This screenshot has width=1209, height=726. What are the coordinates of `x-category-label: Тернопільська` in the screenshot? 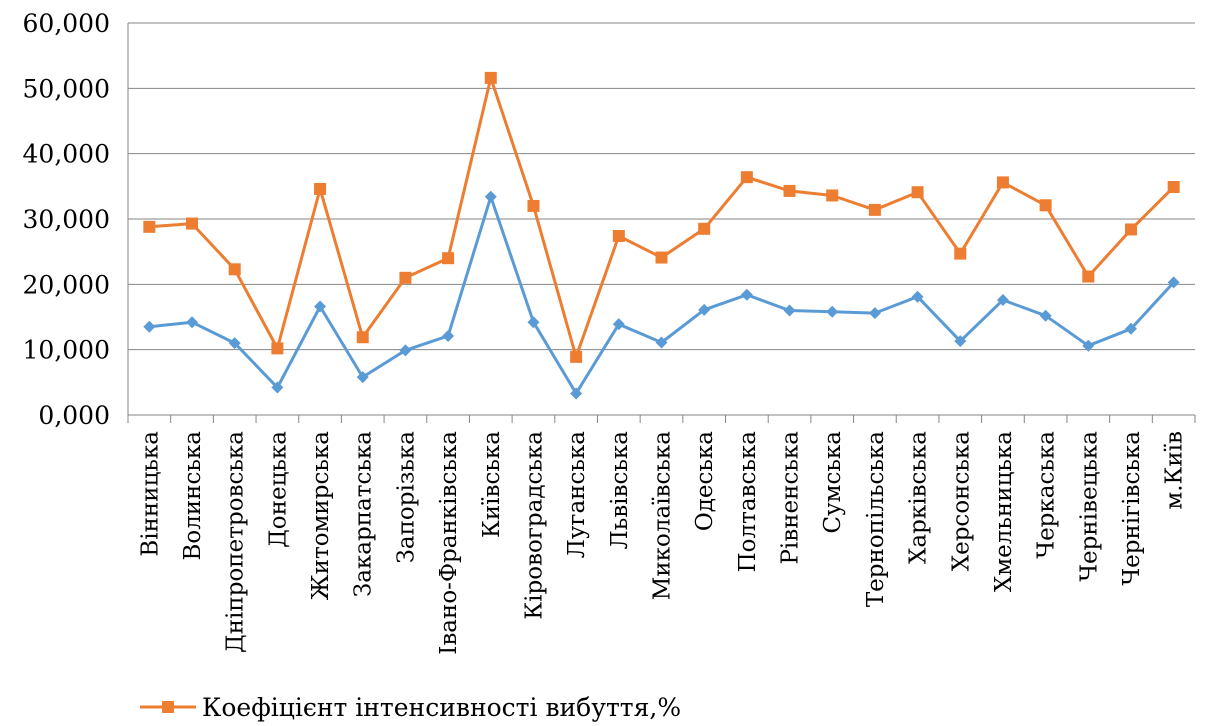 It's located at (876, 519).